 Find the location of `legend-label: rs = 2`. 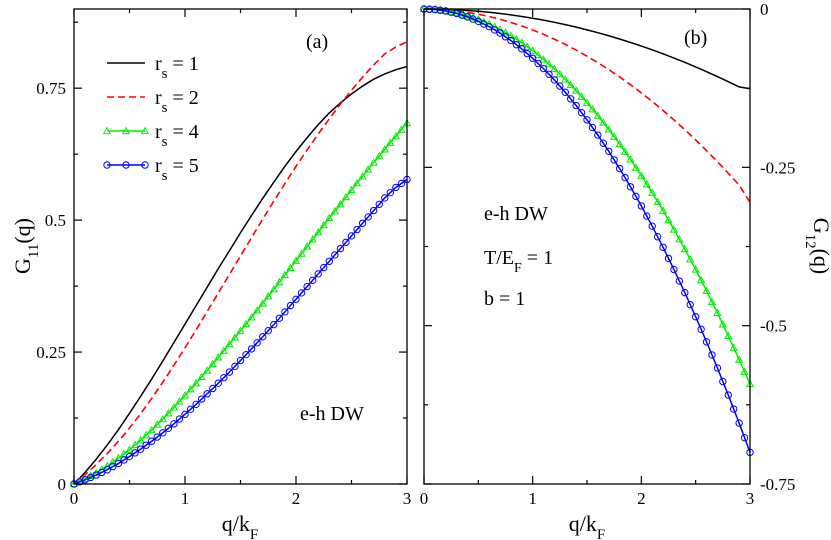

legend-label: rs = 2 is located at coordinates (177, 101).